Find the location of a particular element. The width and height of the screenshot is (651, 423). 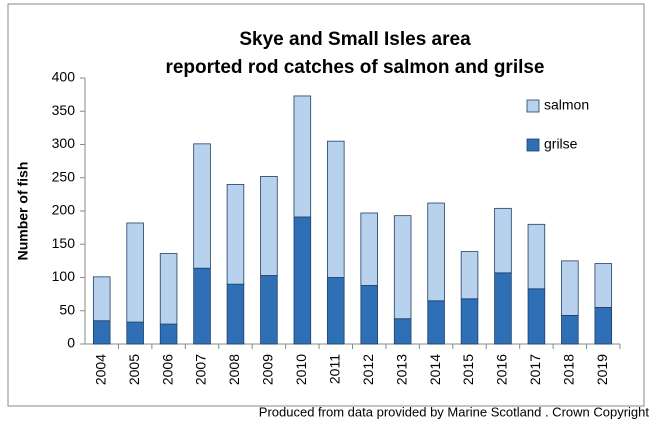

y-tick-label: 250 is located at coordinates (64, 176).